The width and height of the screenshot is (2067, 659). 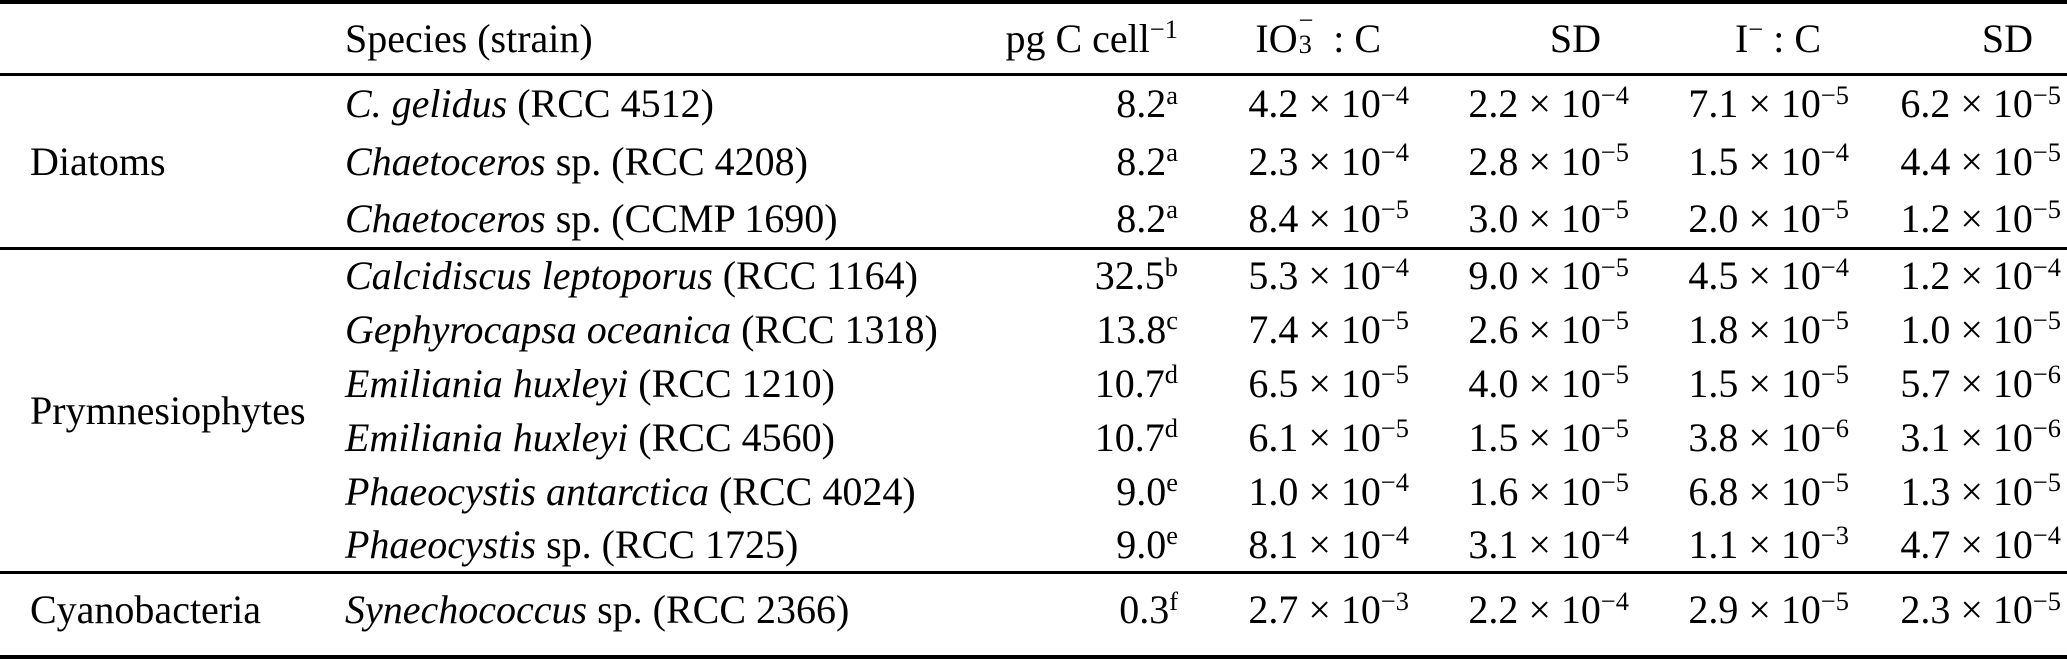 What do you see at coordinates (1980, 490) in the screenshot?
I see `i-c-sd: 1.3 × 10⁻⁵` at bounding box center [1980, 490].